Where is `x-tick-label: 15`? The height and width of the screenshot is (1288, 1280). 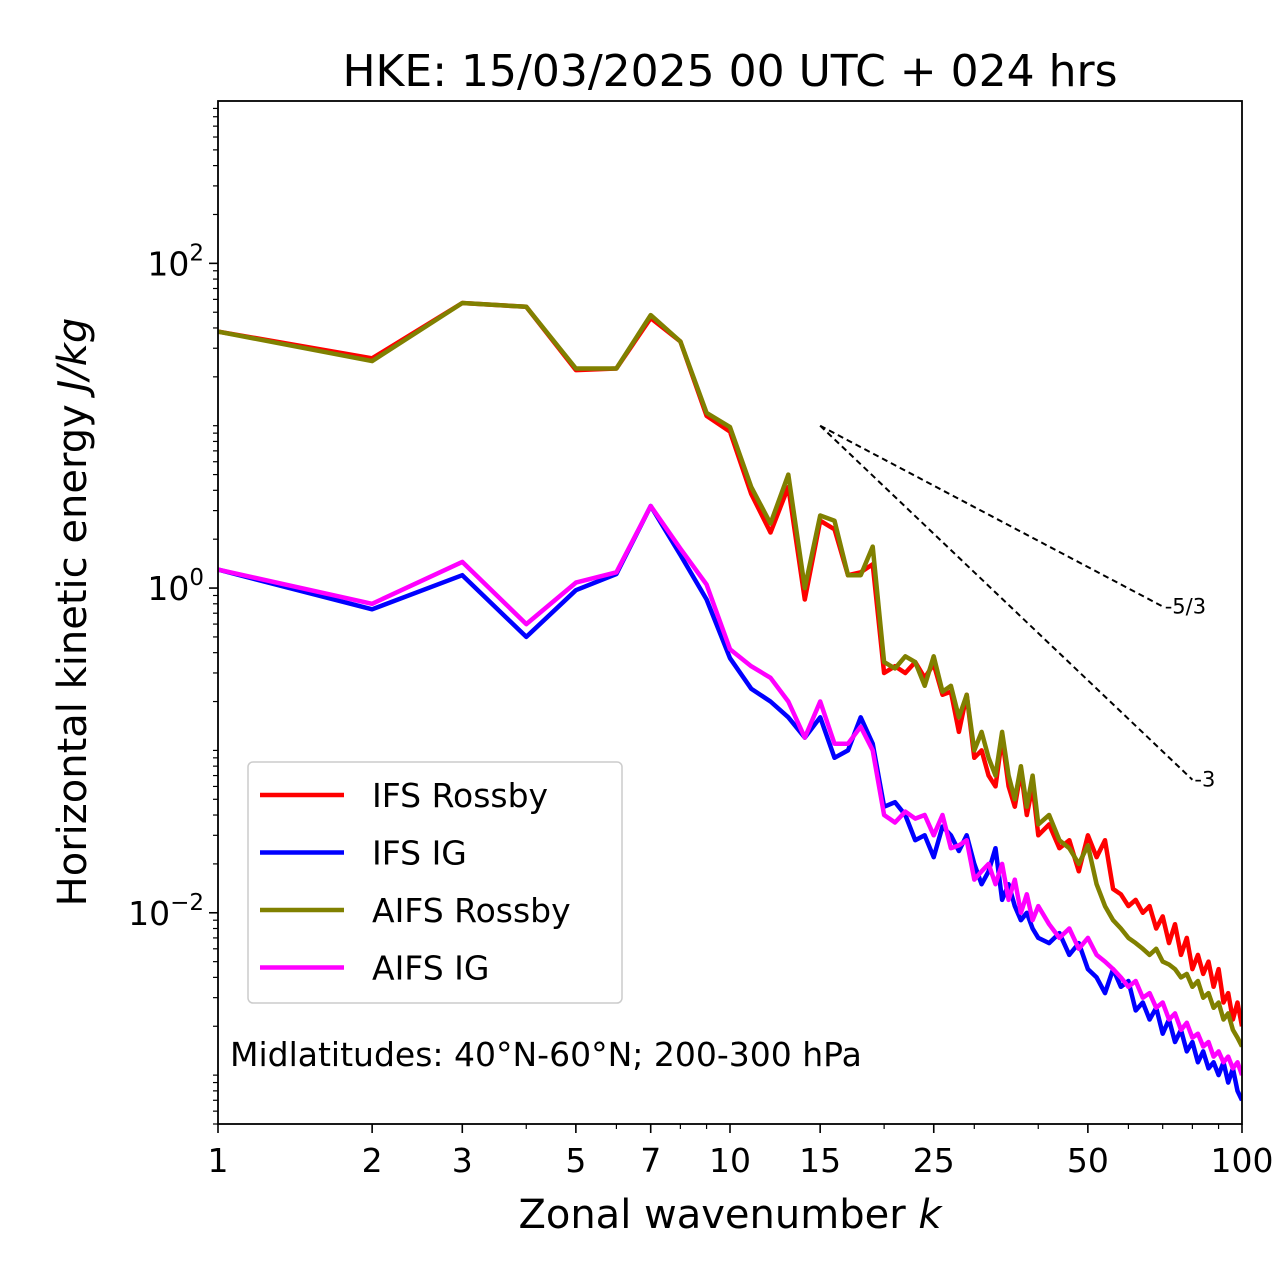 x-tick-label: 15 is located at coordinates (820, 1160).